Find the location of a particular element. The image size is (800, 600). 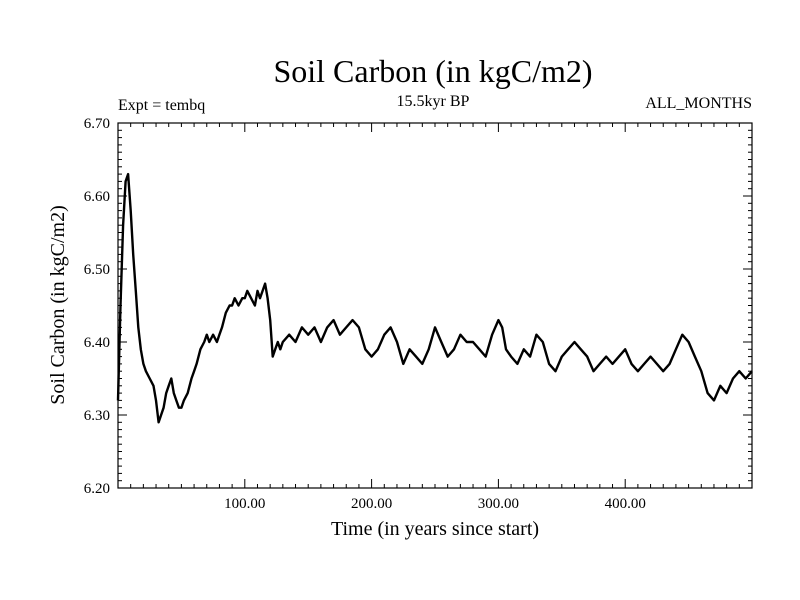

y-tick-label: 6.20 is located at coordinates (97, 489).